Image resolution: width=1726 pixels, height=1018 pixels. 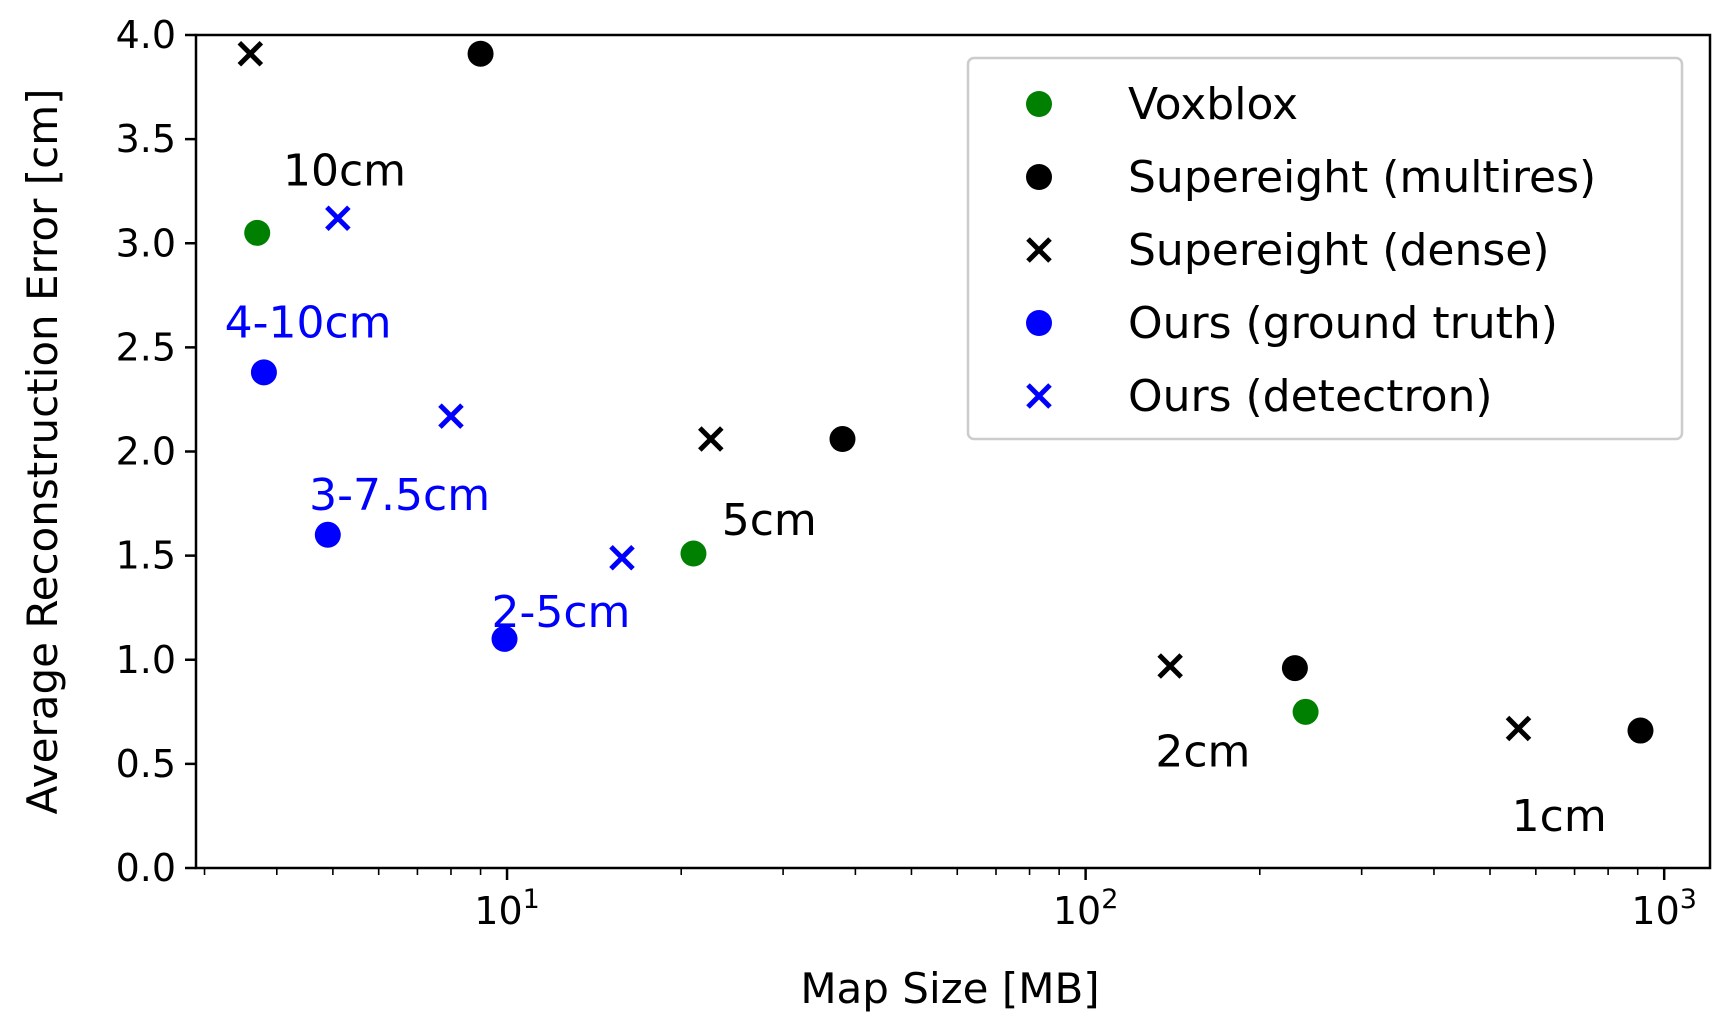 I want to click on y-axis-label: Average Reconstruction Error [cm], so click(x=42, y=452).